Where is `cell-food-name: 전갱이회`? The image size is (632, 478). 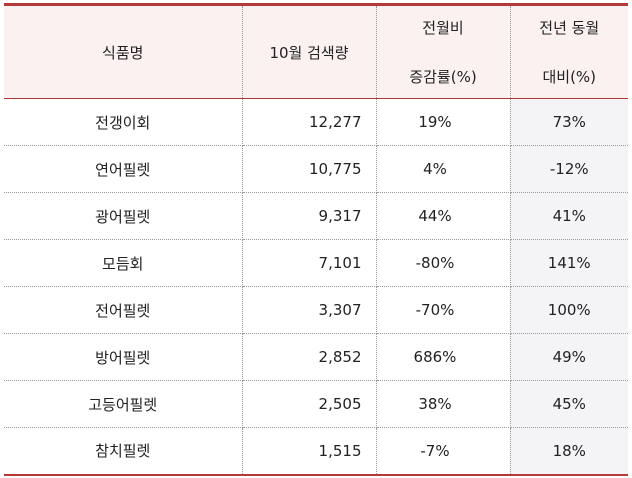
cell-food-name: 전갱이회 is located at coordinates (123, 122).